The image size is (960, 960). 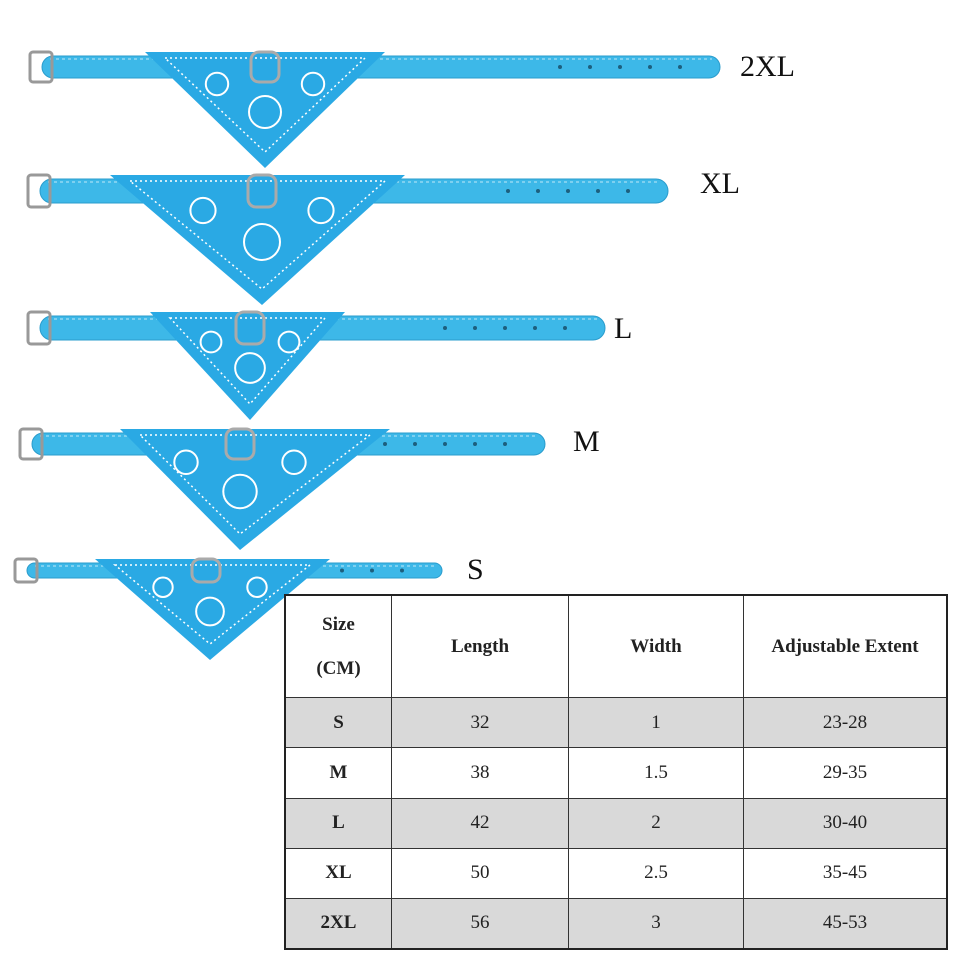 What do you see at coordinates (767, 66) in the screenshot?
I see `label-2xl: 2XL` at bounding box center [767, 66].